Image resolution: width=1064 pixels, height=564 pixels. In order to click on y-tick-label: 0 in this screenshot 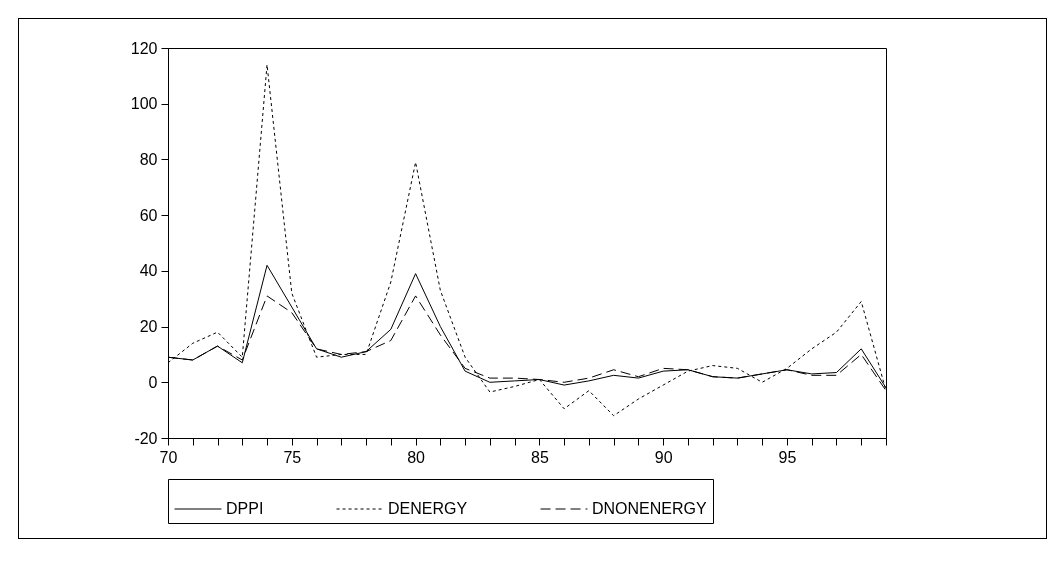, I will do `click(153, 382)`.